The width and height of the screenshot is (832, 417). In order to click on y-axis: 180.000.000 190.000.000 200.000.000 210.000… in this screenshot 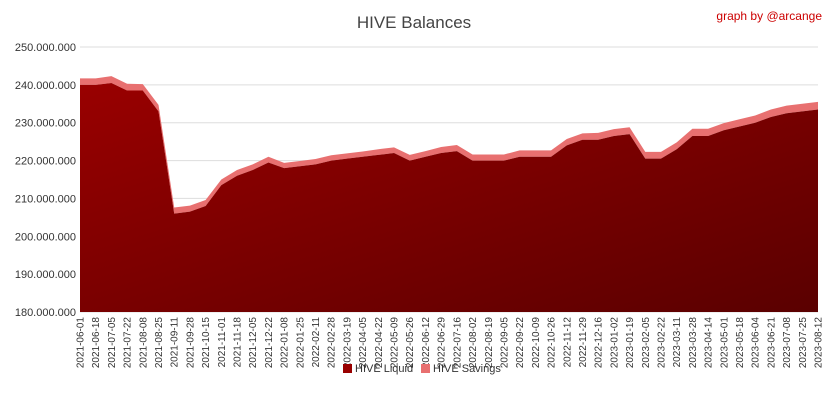, I will do `click(45, 180)`.